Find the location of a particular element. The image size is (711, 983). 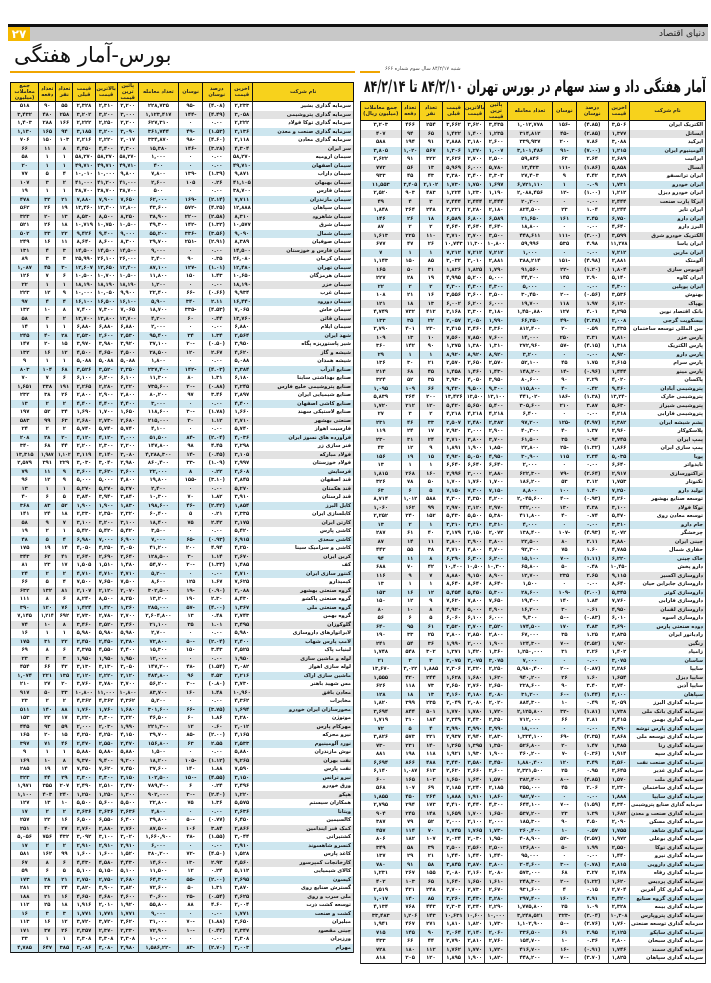

section-title: بورس-آمار هفتگی is located at coordinates (93, 55).